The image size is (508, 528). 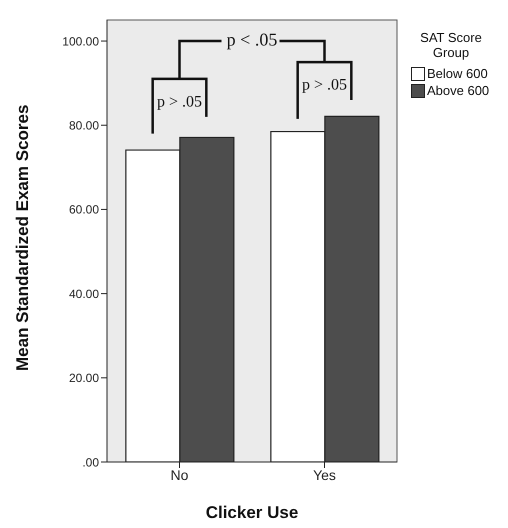 What do you see at coordinates (252, 39) in the screenshot?
I see `annotation: p < .05` at bounding box center [252, 39].